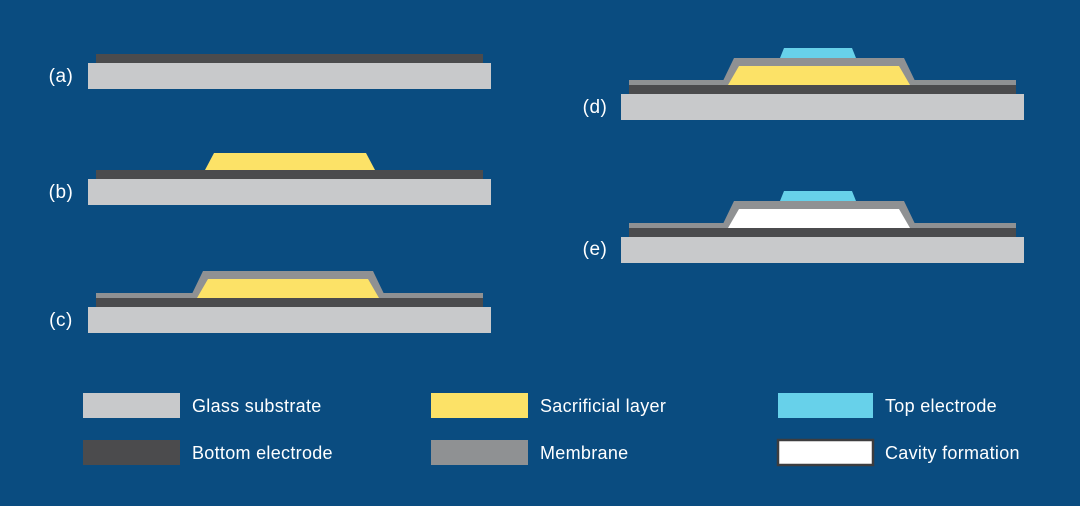 This screenshot has width=1080, height=506. Describe the element at coordinates (131, 452) in the screenshot. I see `bottom-electrode-swatch` at that location.